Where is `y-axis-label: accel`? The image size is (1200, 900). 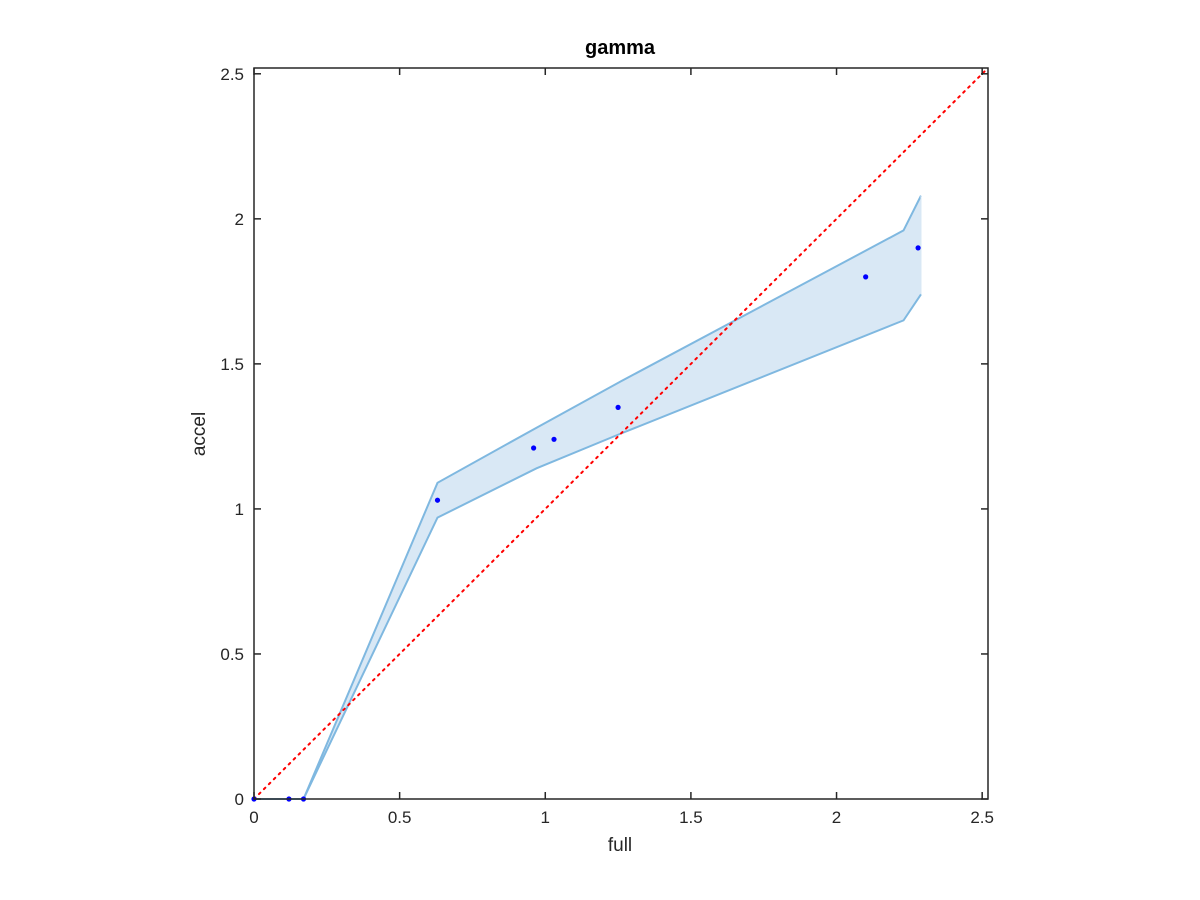 y-axis-label: accel is located at coordinates (199, 434).